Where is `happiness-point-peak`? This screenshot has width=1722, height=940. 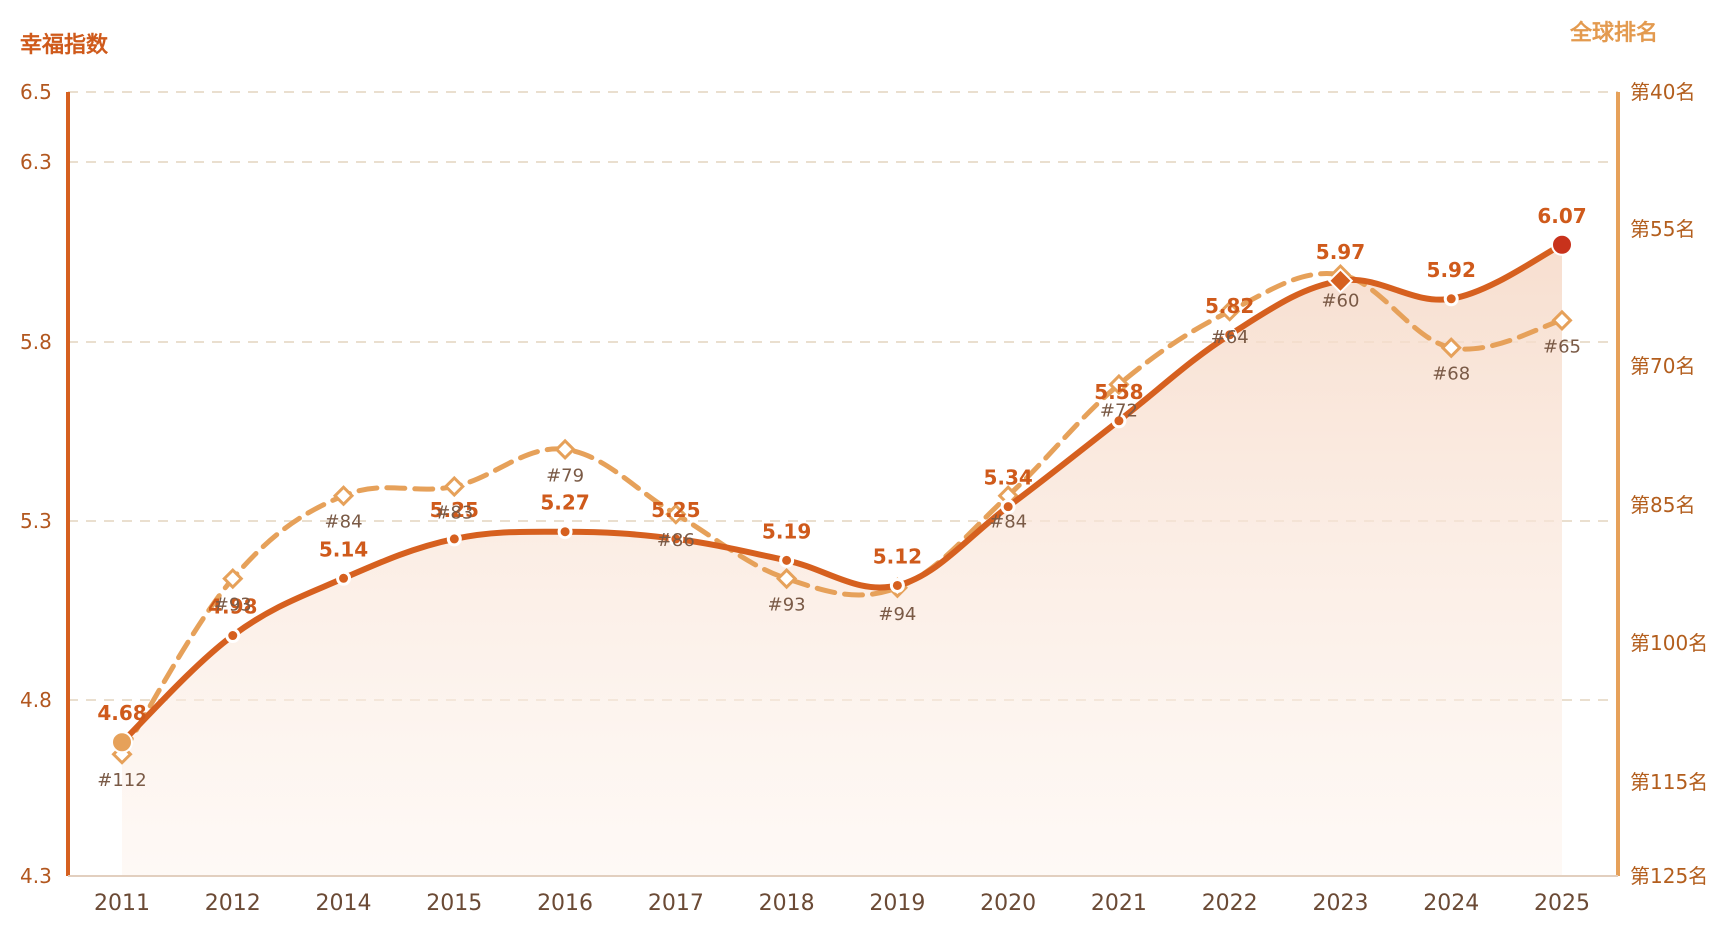 happiness-point-peak is located at coordinates (1340, 281).